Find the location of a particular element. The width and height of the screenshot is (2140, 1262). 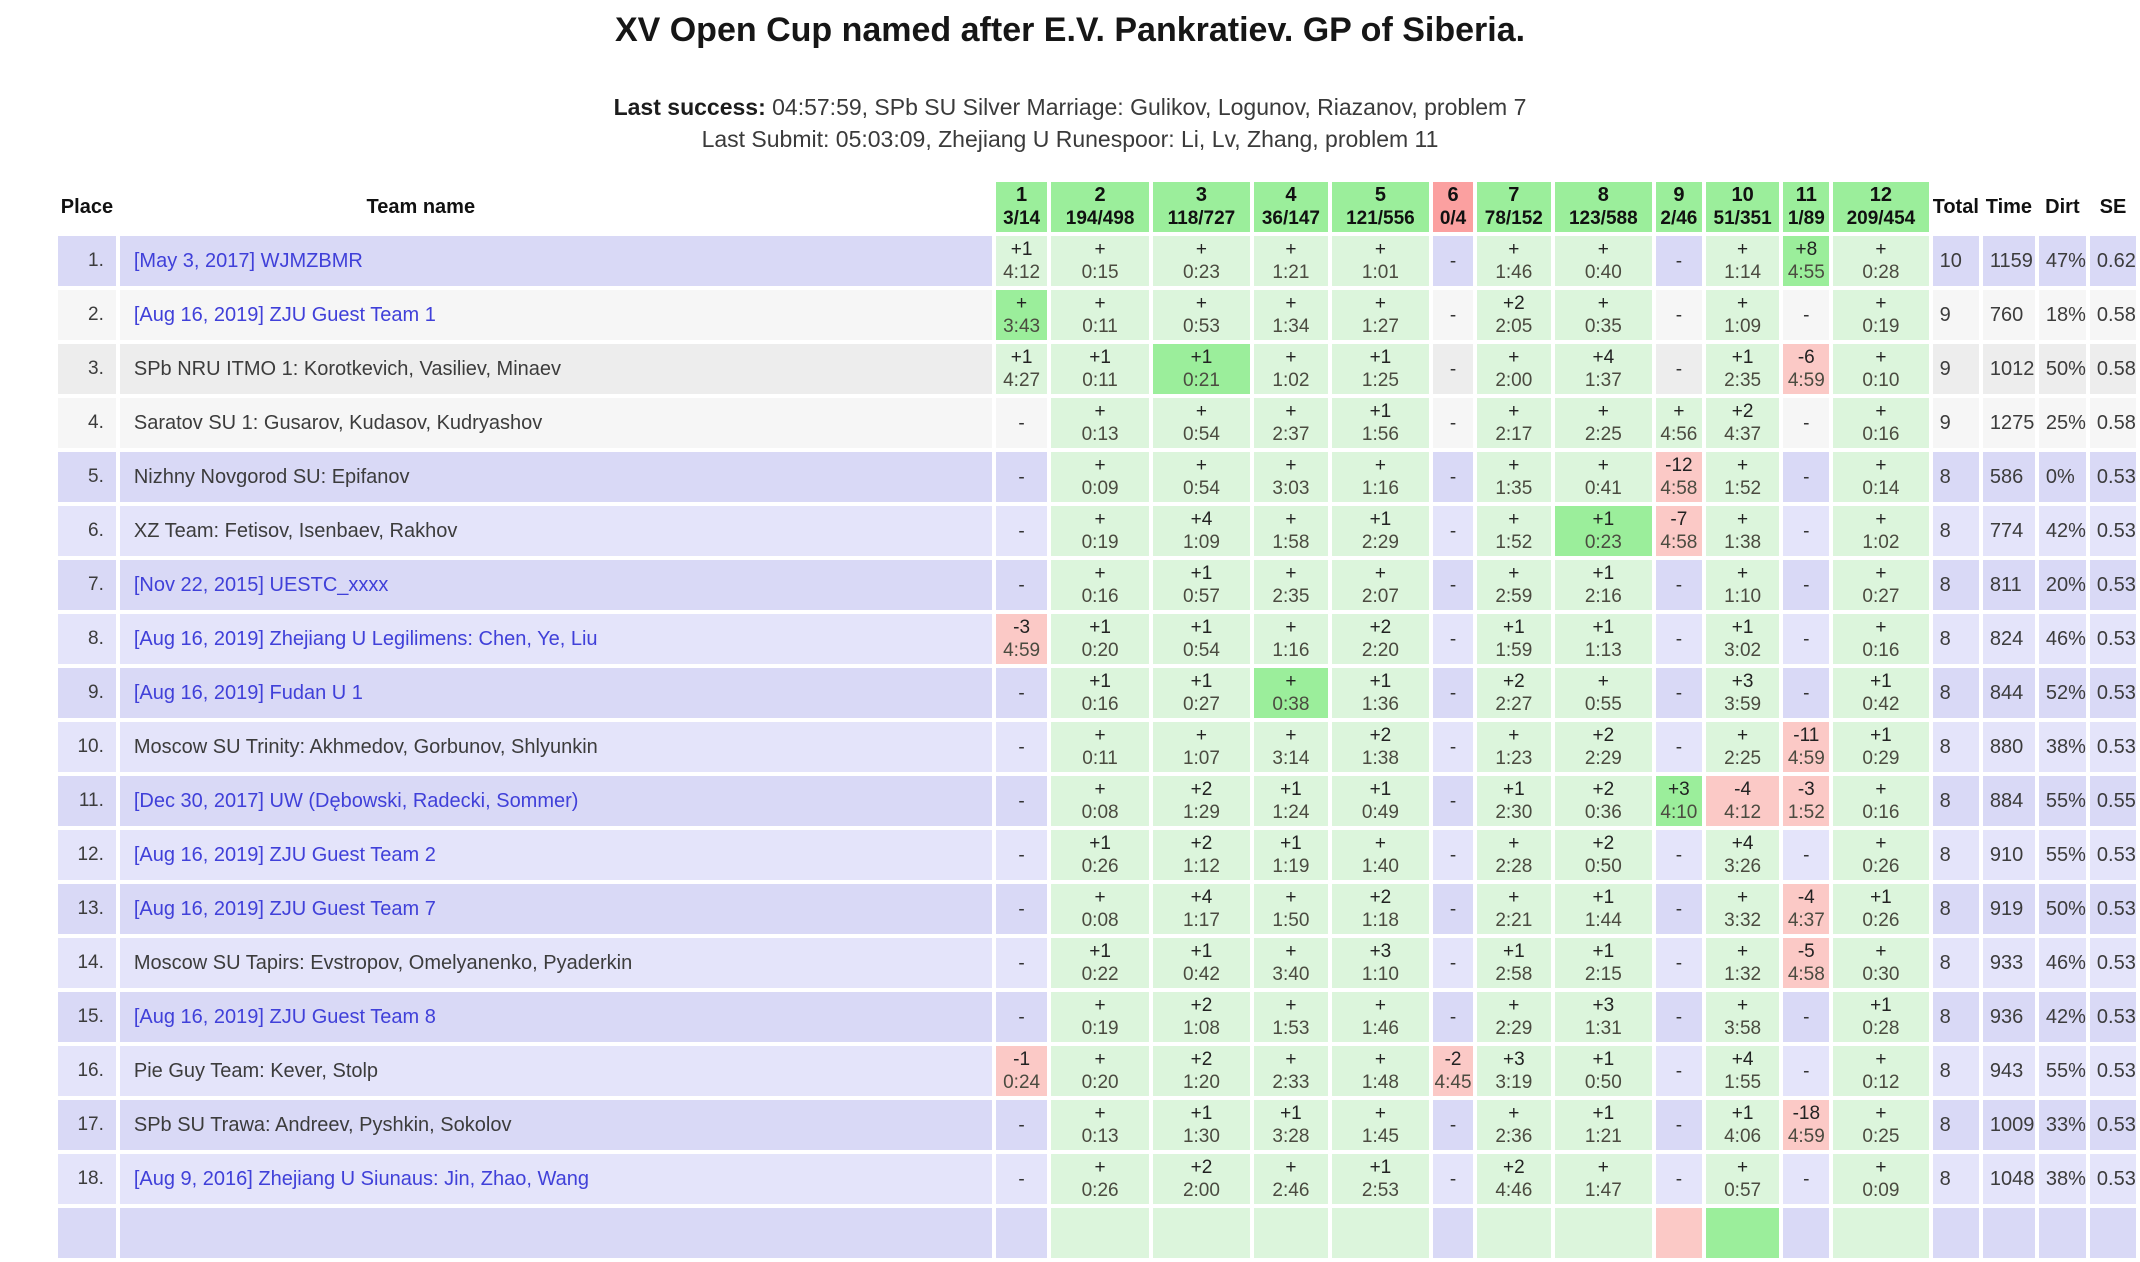

problem-cell: +1:16 is located at coordinates (1380, 477).